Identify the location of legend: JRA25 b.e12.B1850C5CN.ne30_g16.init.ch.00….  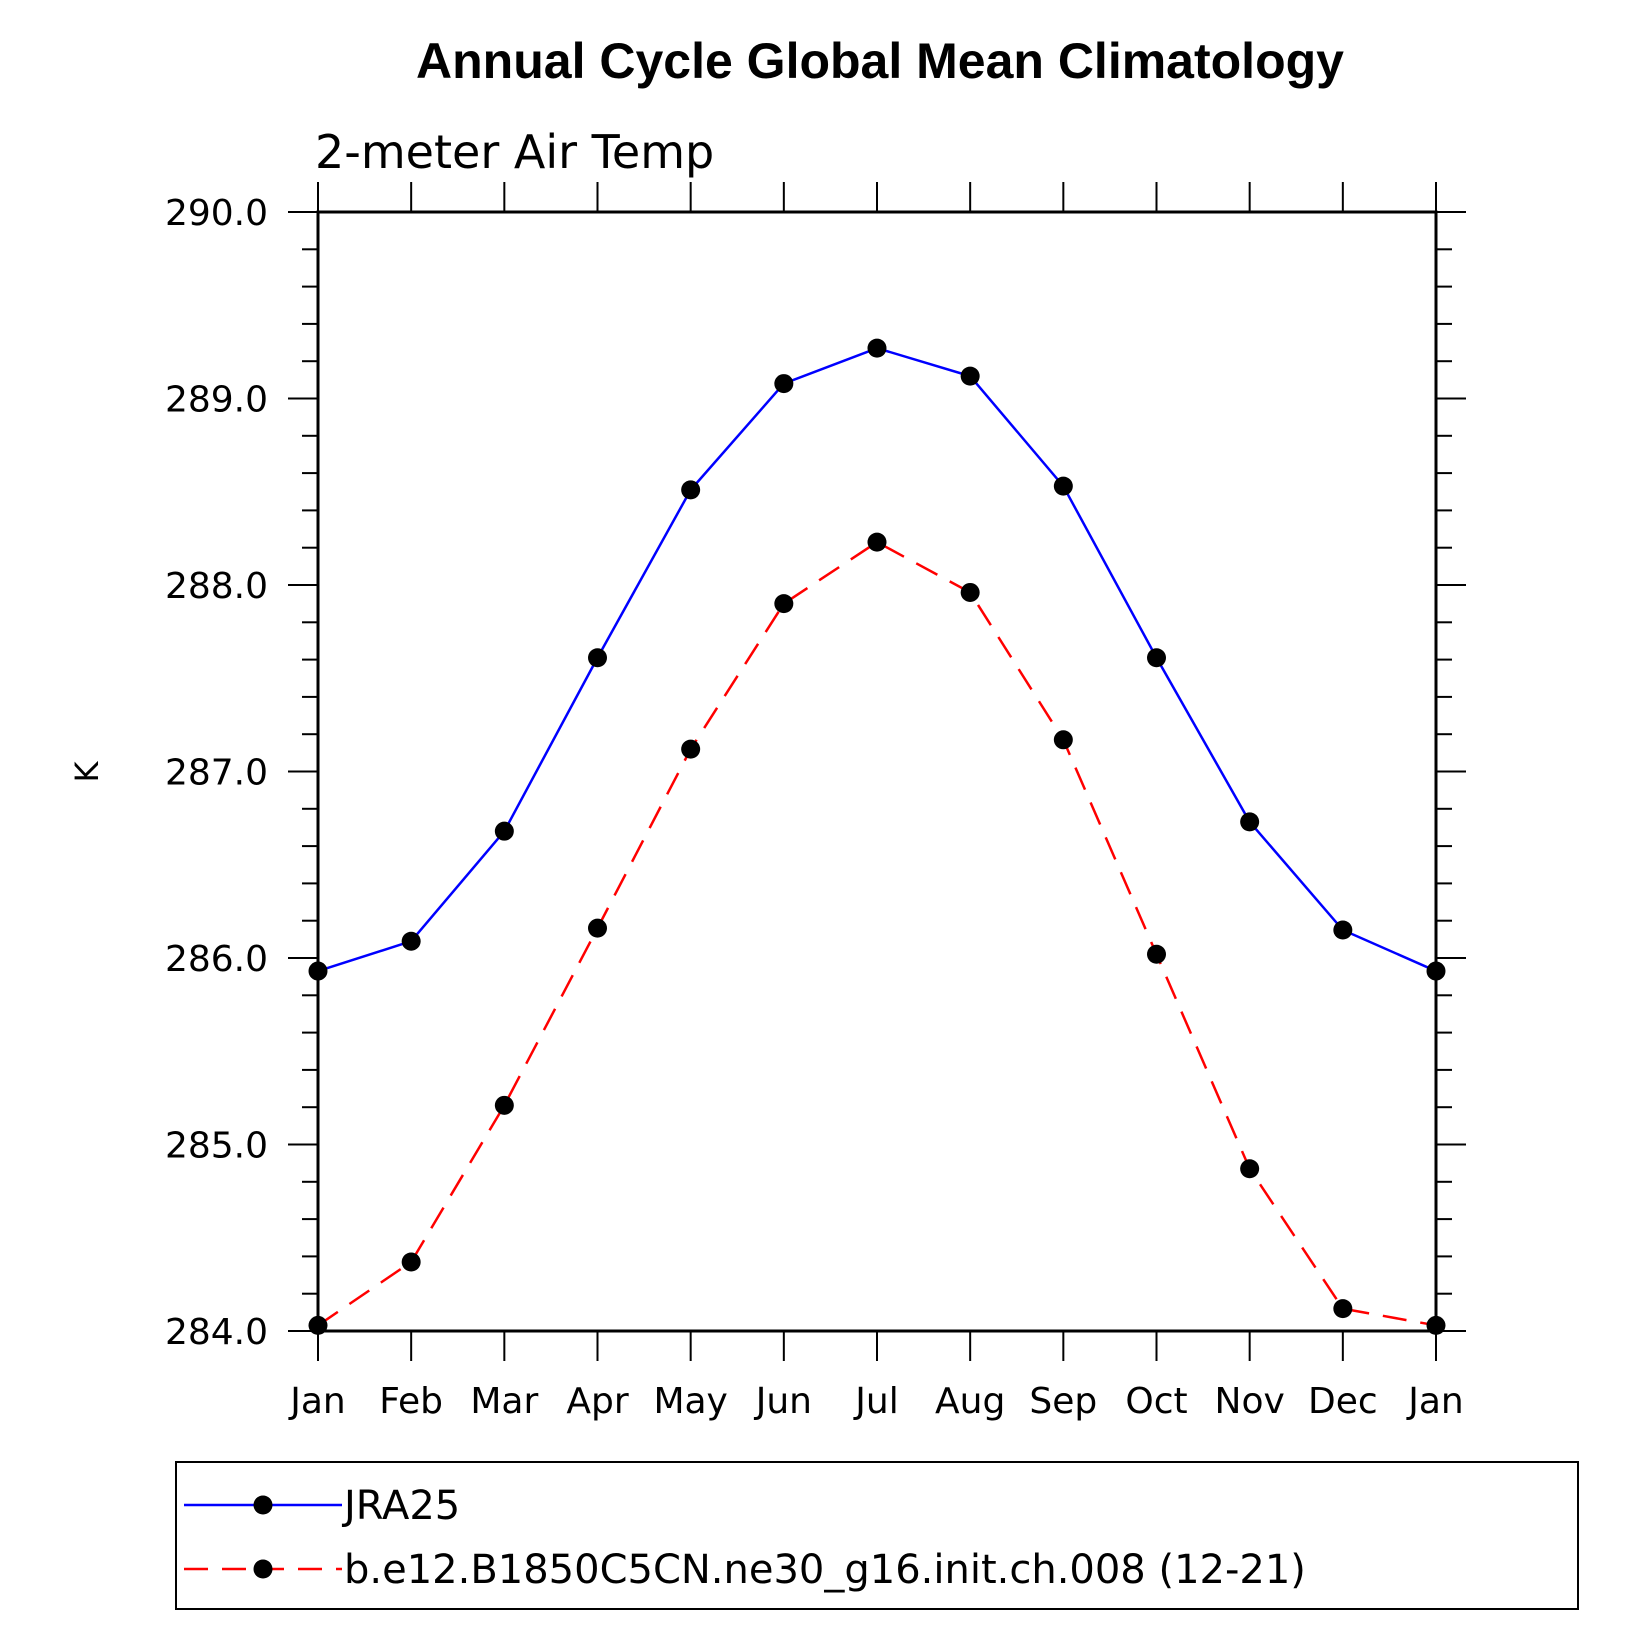
(877, 1535).